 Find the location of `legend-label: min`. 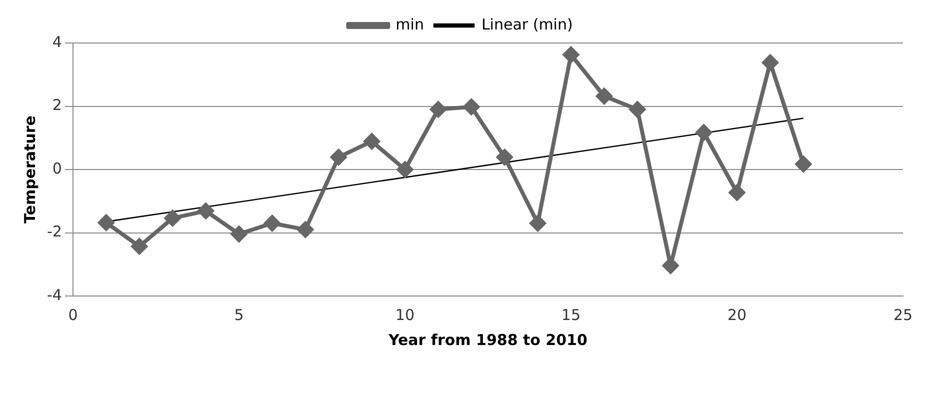

legend-label: min is located at coordinates (410, 24).